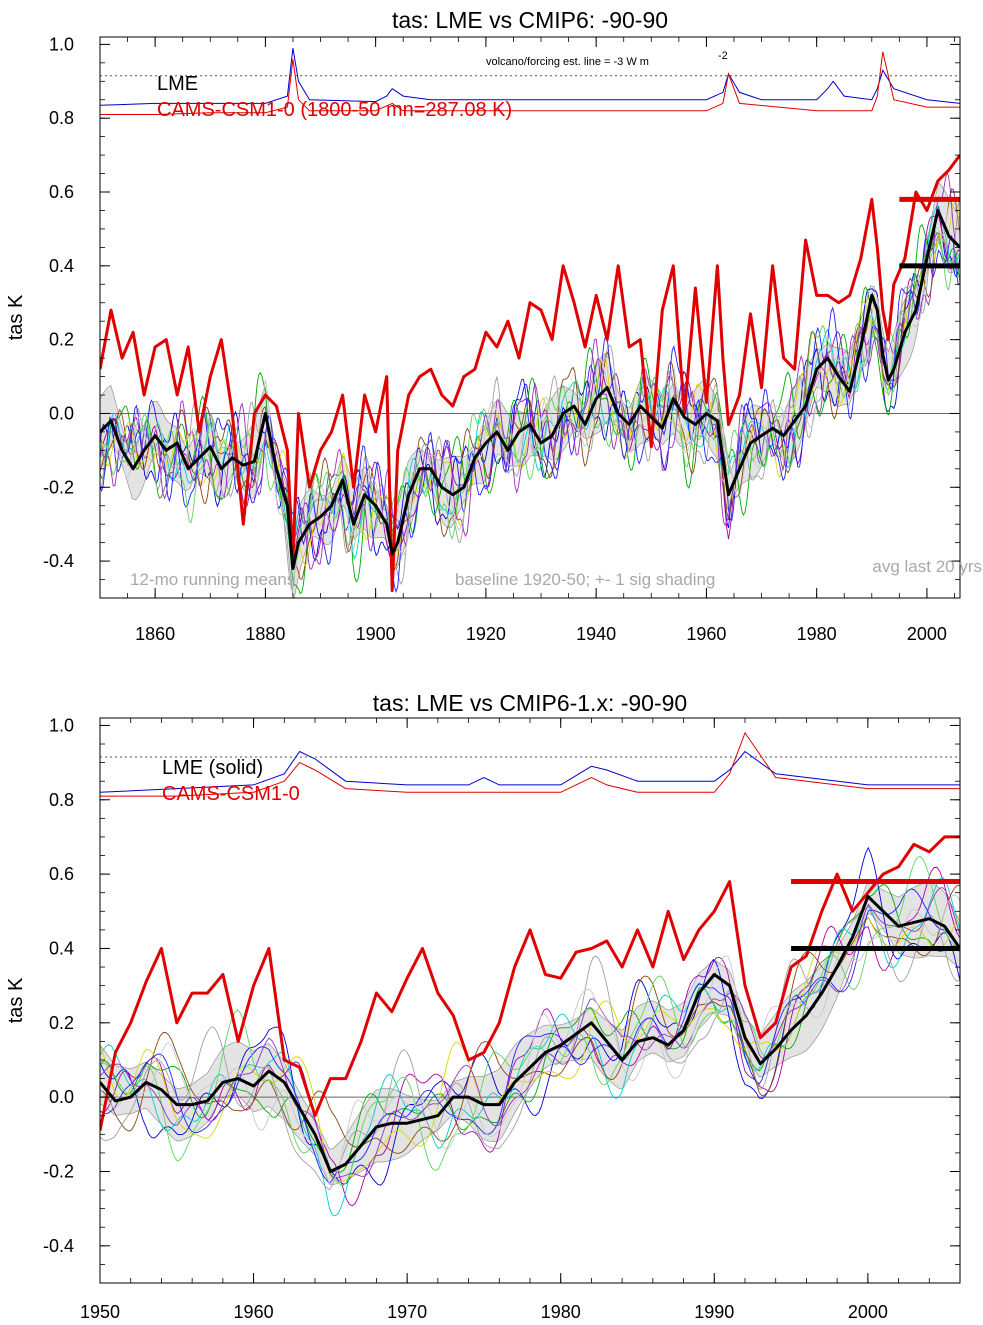  What do you see at coordinates (212, 579) in the screenshot?
I see `running-mean-note: 12-mo running means` at bounding box center [212, 579].